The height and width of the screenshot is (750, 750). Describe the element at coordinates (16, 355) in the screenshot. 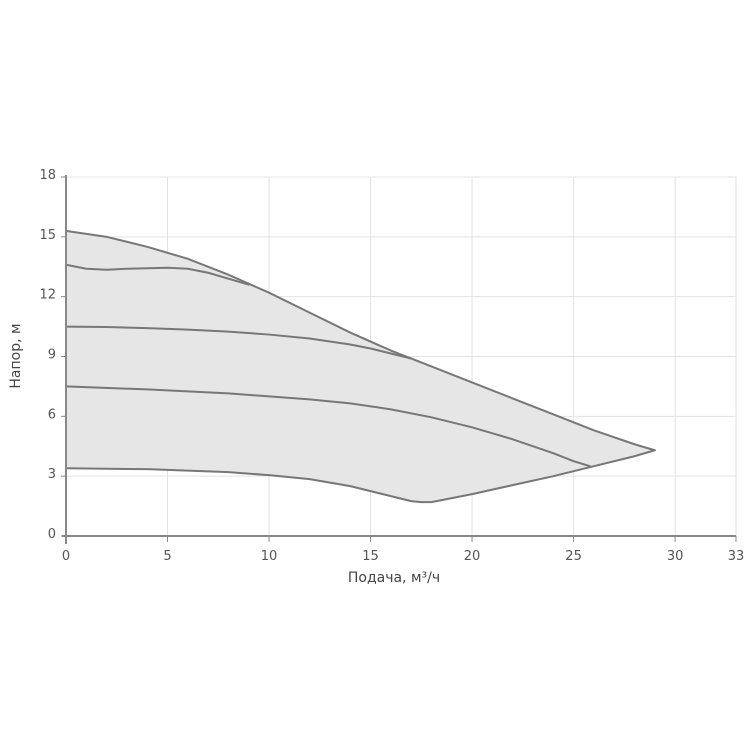

I see `y-axis-title: Напор, м` at that location.